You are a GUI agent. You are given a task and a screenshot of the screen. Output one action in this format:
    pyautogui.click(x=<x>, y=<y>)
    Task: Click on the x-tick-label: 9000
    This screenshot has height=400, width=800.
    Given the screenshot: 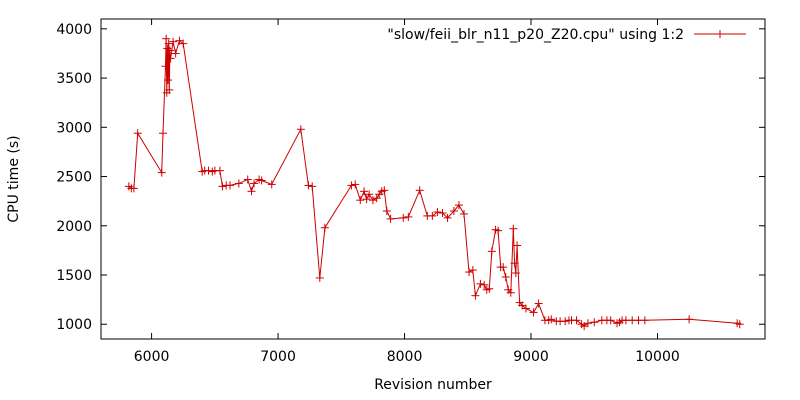 What is the action you would take?
    pyautogui.click(x=531, y=357)
    